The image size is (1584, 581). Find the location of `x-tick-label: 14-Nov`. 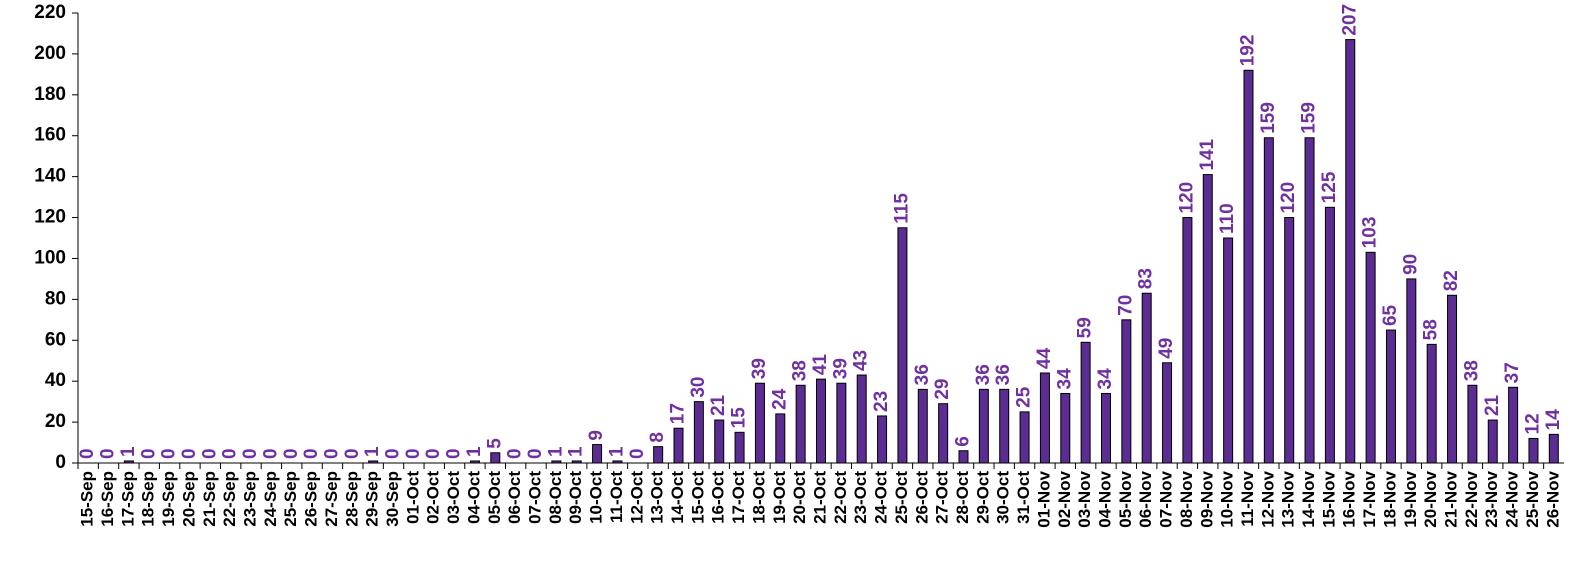

x-tick-label: 14-Nov is located at coordinates (1308, 498).